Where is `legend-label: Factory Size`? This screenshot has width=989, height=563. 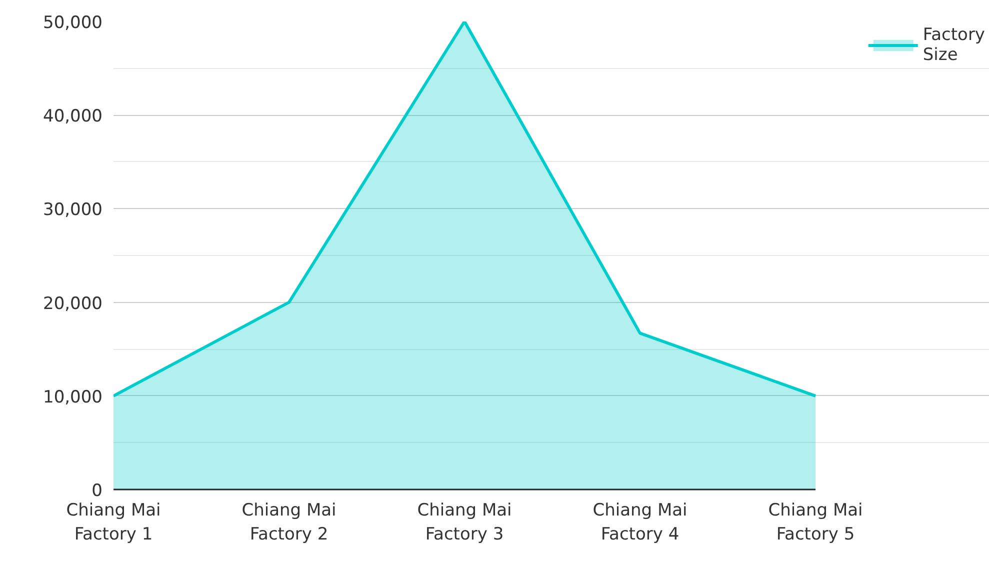
legend-label: Factory Size is located at coordinates (953, 45).